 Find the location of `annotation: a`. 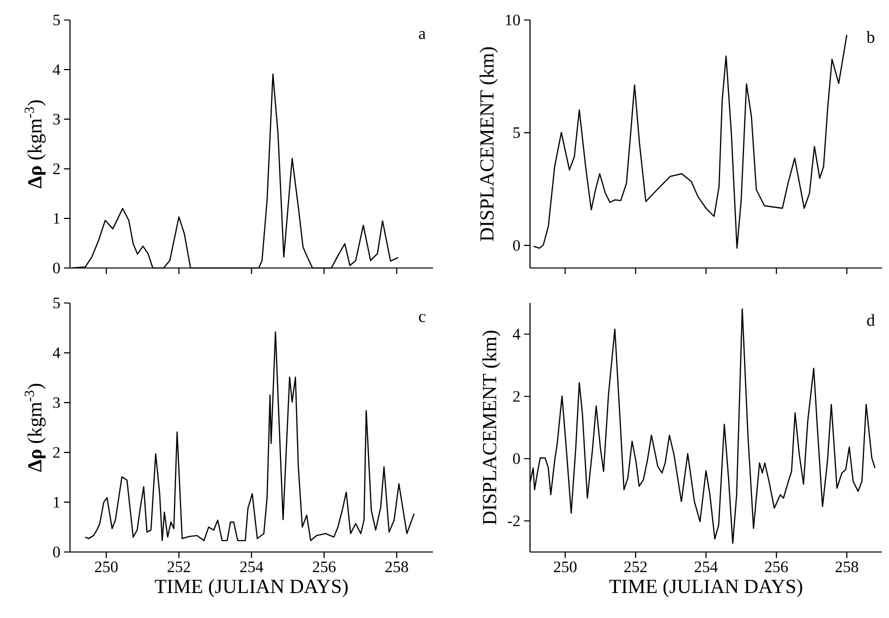

annotation: a is located at coordinates (422, 35).